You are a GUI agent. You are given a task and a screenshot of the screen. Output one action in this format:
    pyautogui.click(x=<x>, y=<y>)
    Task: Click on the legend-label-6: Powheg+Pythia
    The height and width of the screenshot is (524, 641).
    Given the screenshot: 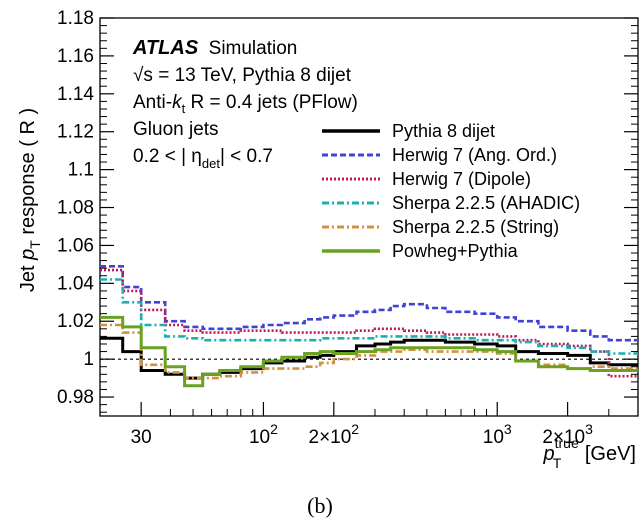 What is the action you would take?
    pyautogui.click(x=455, y=251)
    